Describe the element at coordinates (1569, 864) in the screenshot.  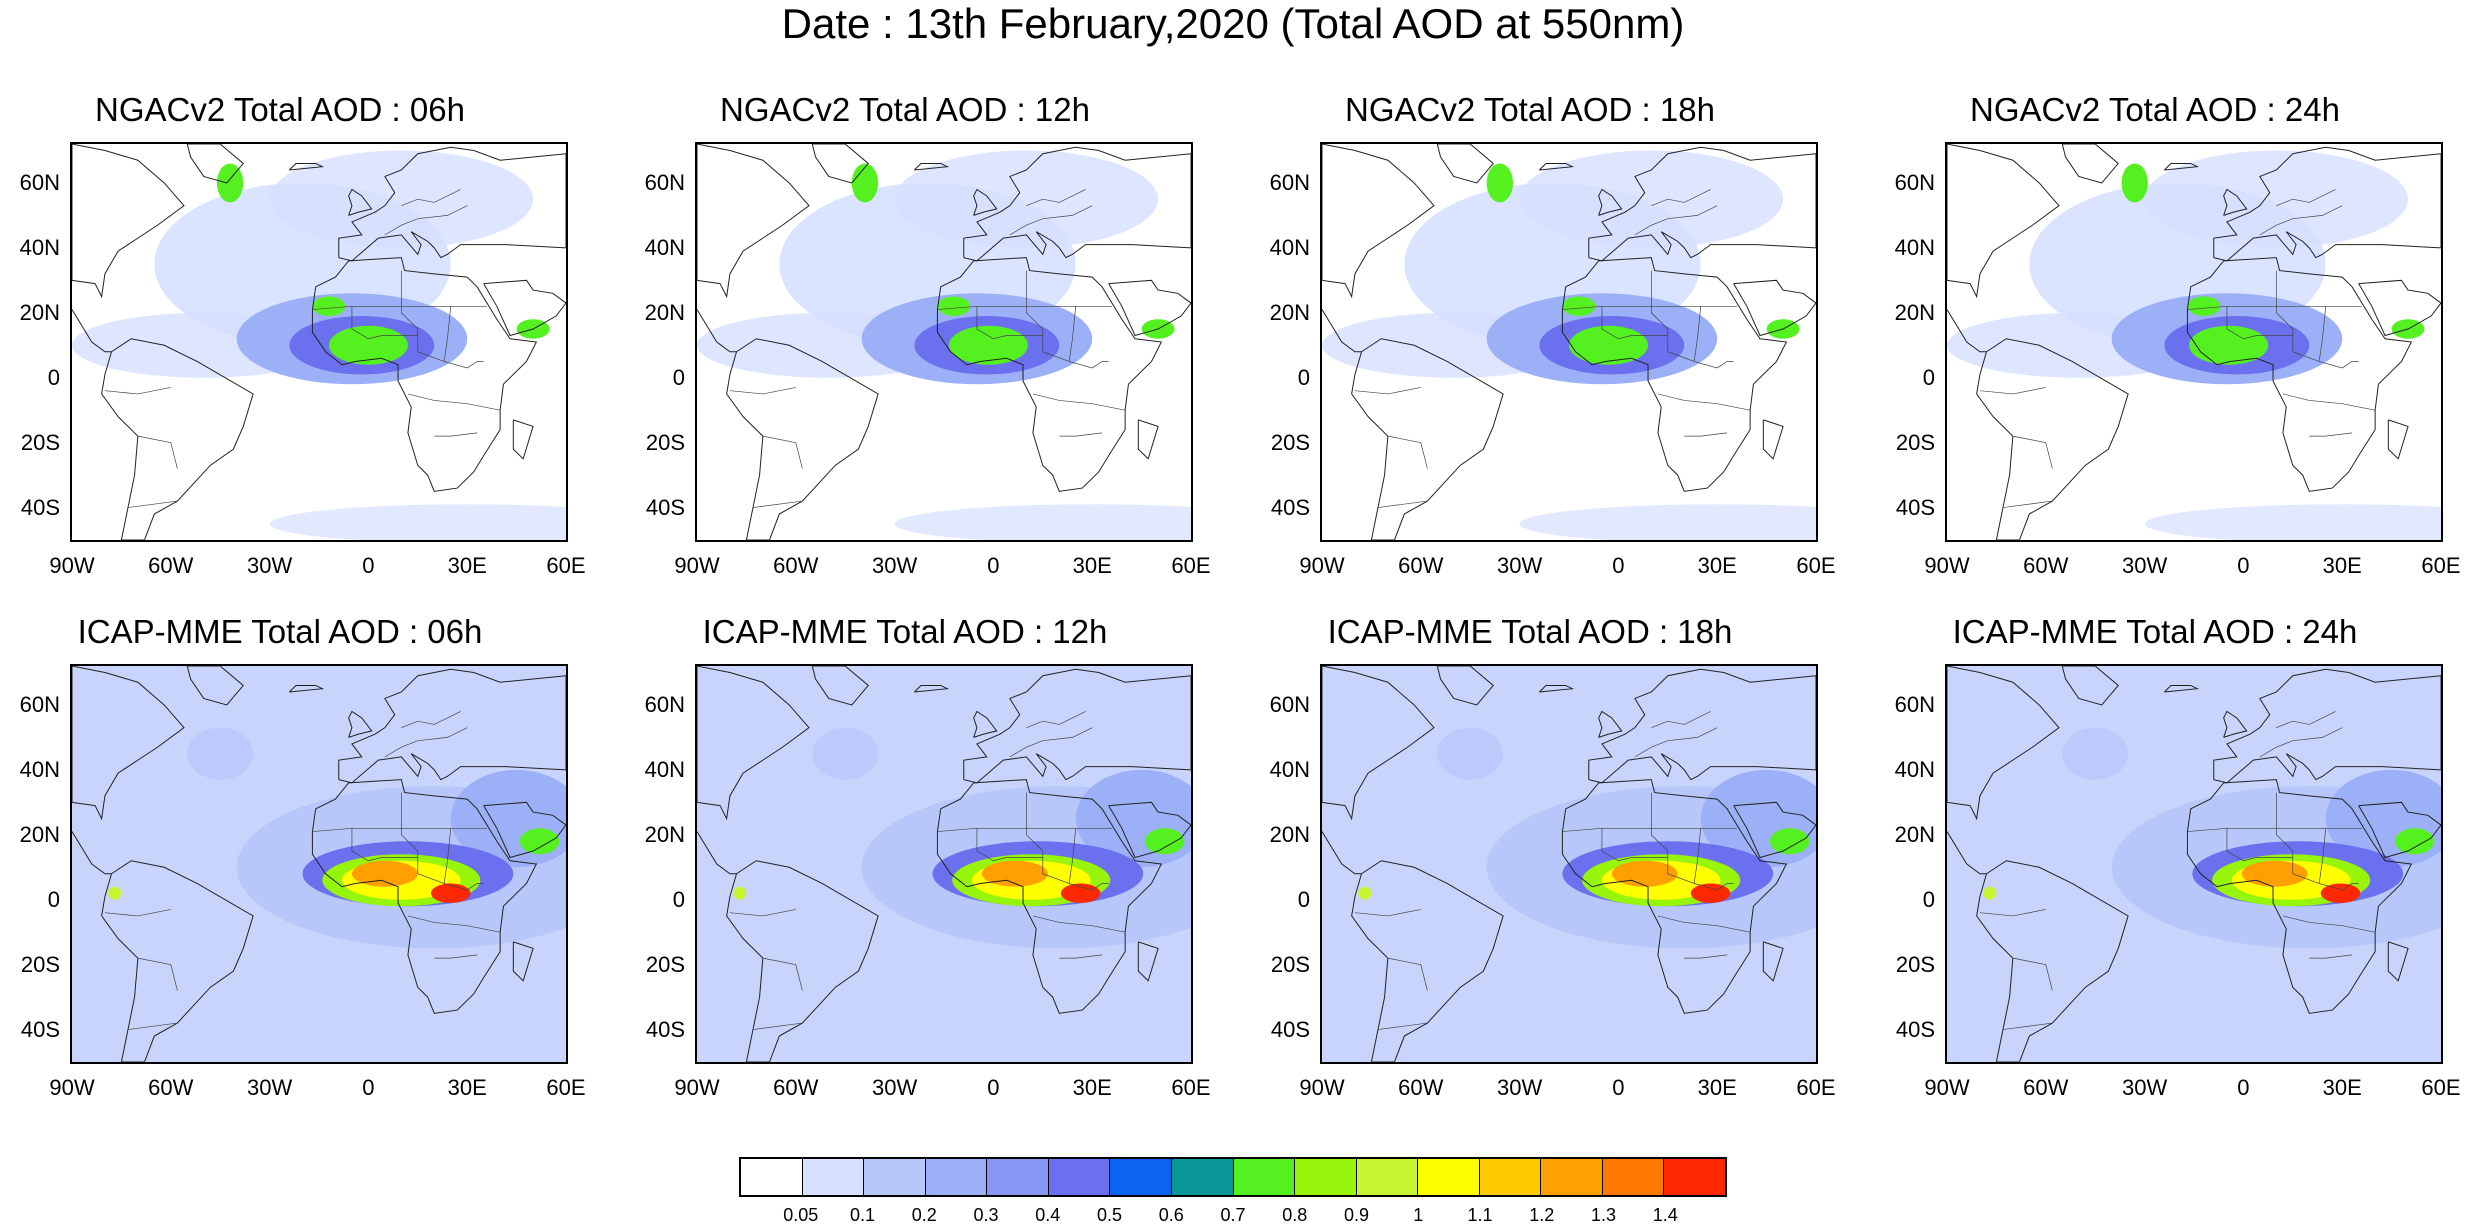
I see `map-frame` at that location.